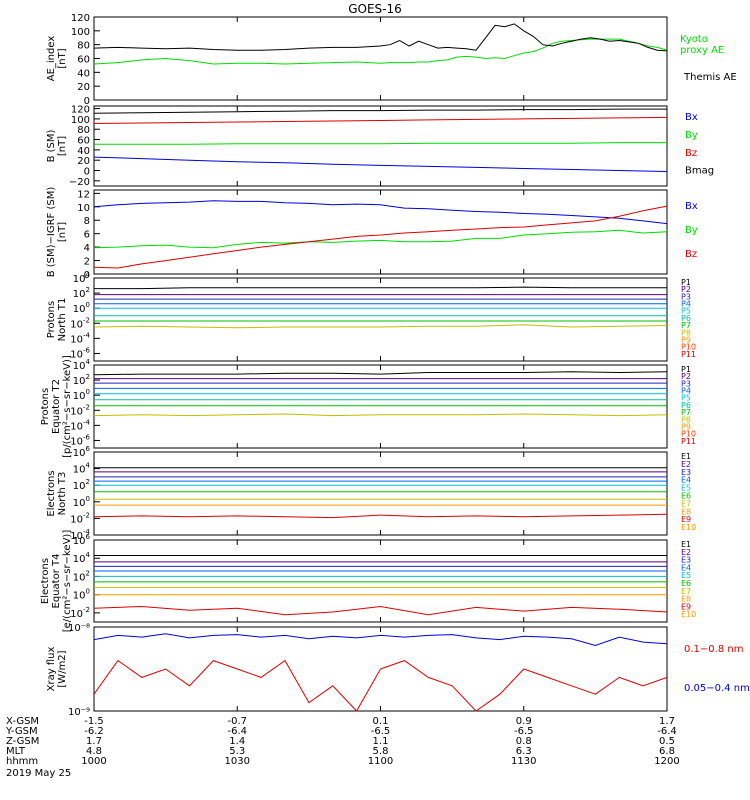 The image size is (750, 800). I want to click on ytick-label: 120, so click(80, 18).